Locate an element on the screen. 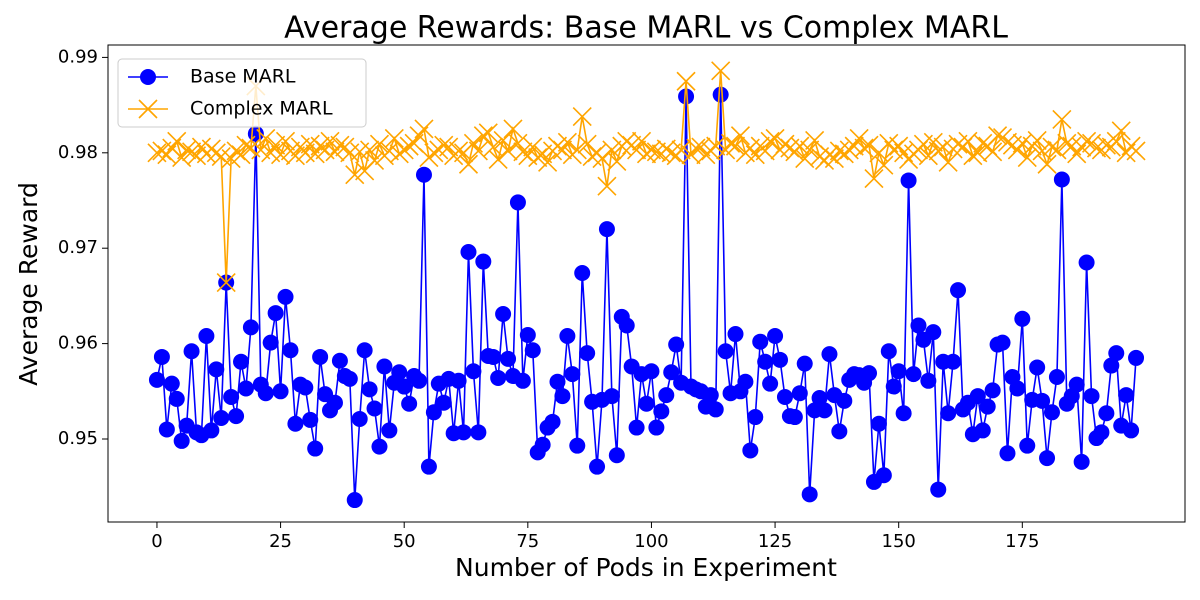  legend-label: Complex MARL is located at coordinates (261, 109).